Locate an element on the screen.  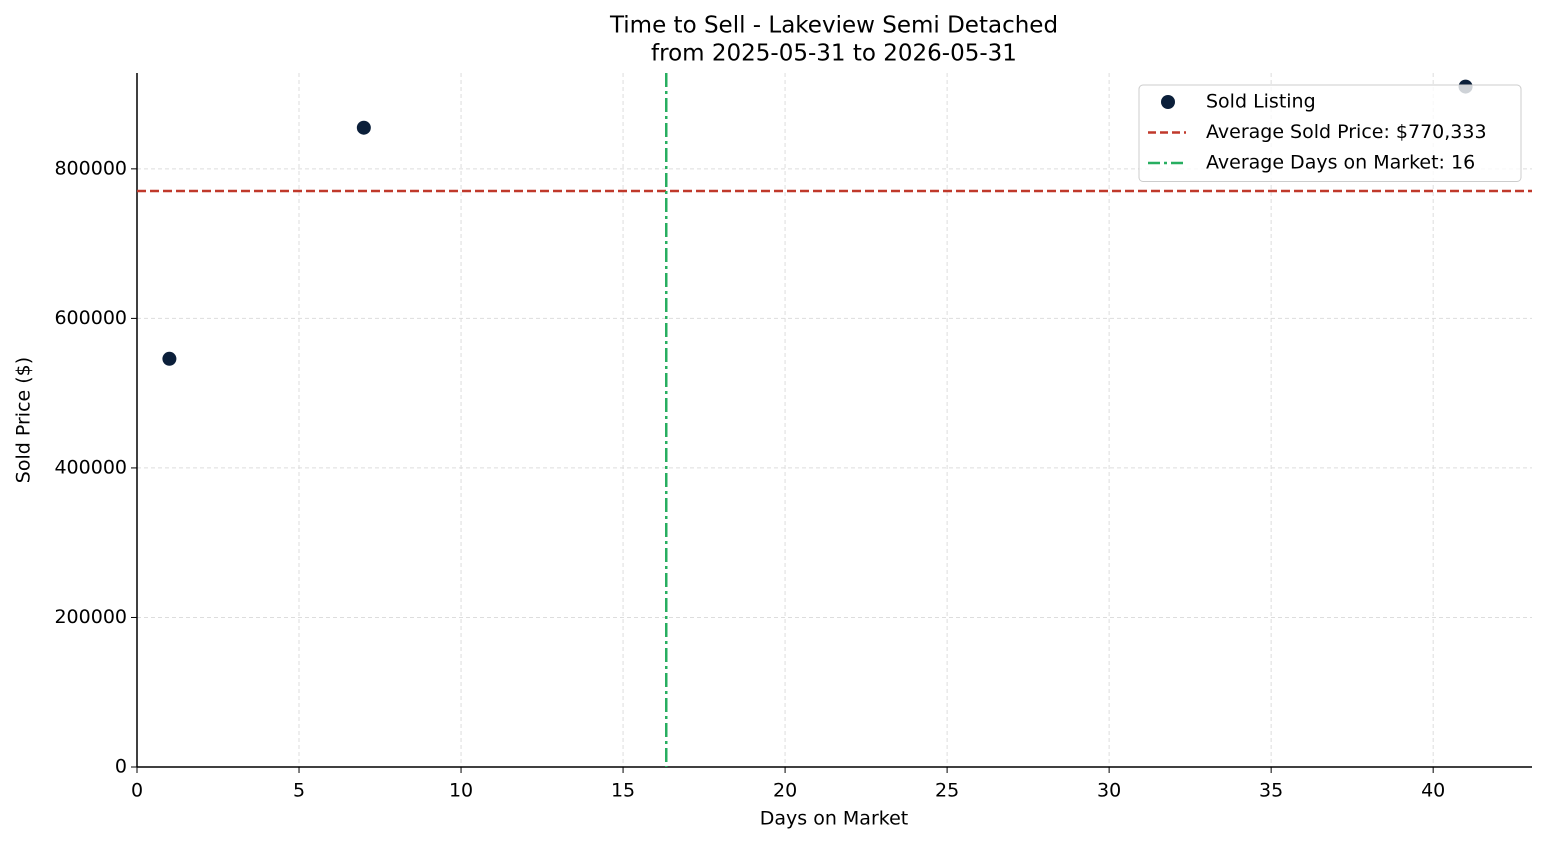
x-tick-label: 20 is located at coordinates (785, 791).